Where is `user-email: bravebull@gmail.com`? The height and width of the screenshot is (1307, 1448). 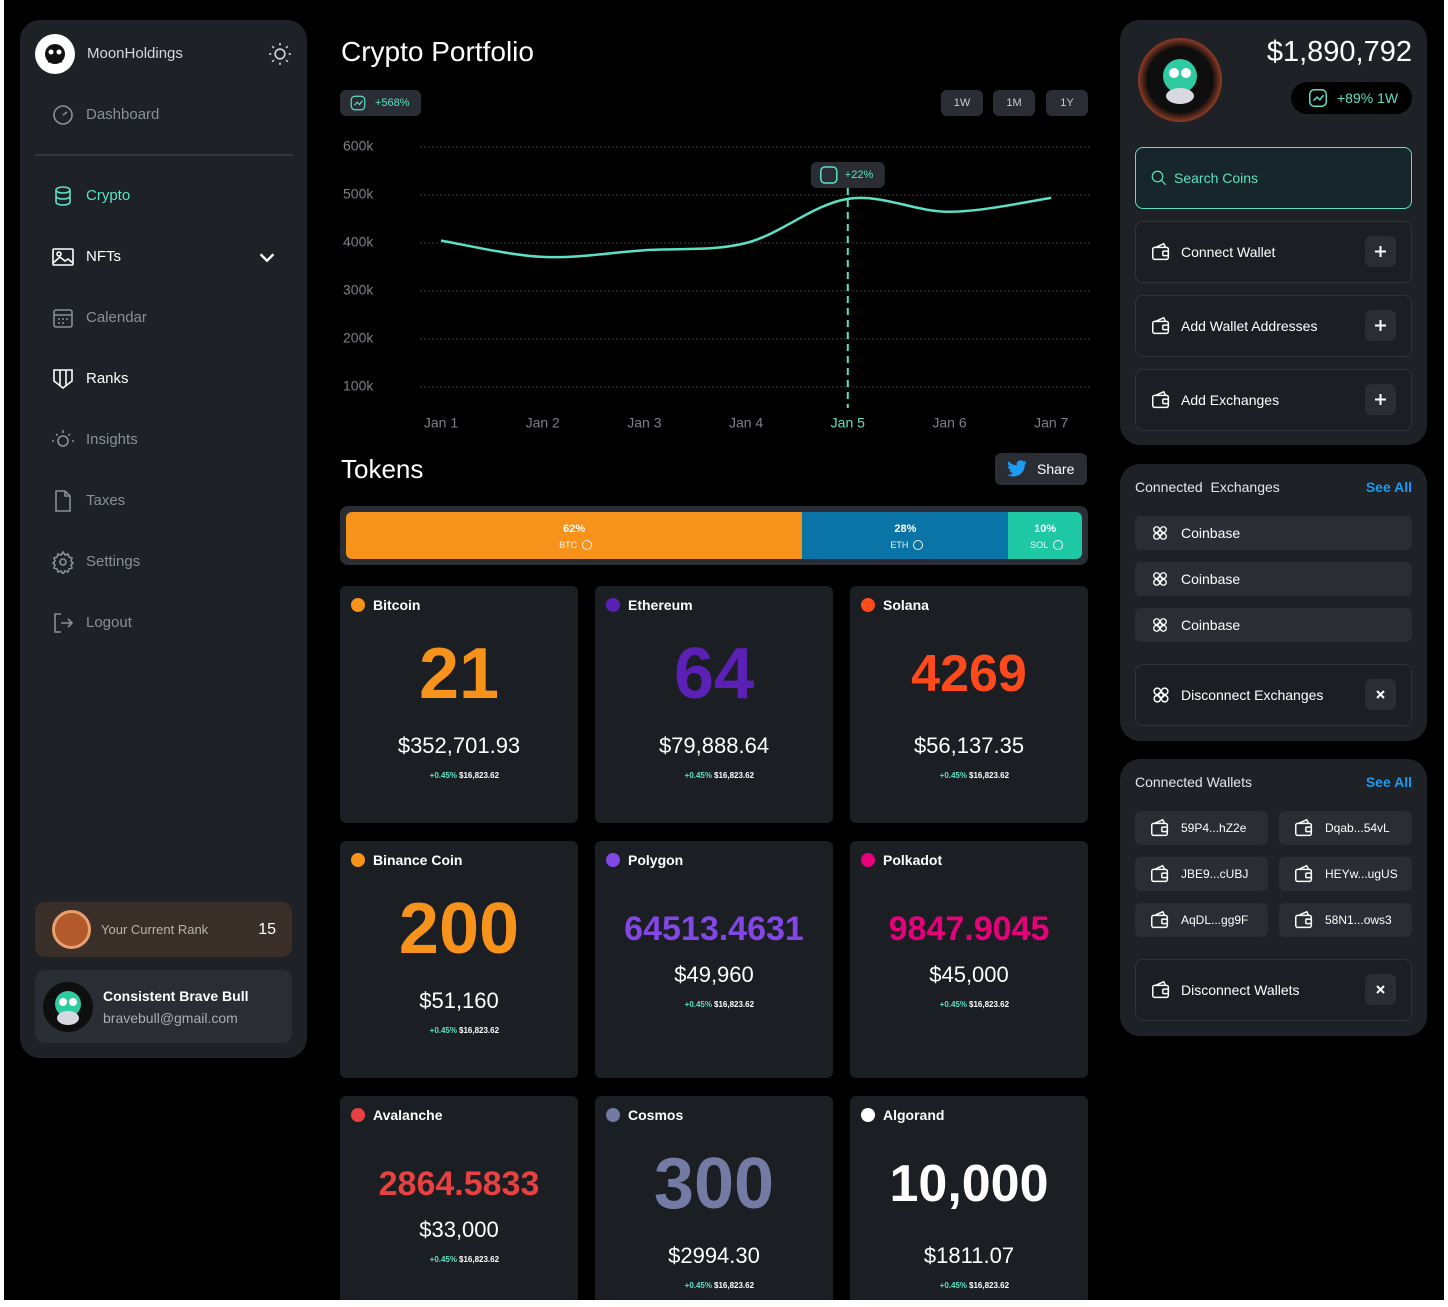 user-email: bravebull@gmail.com is located at coordinates (170, 1018).